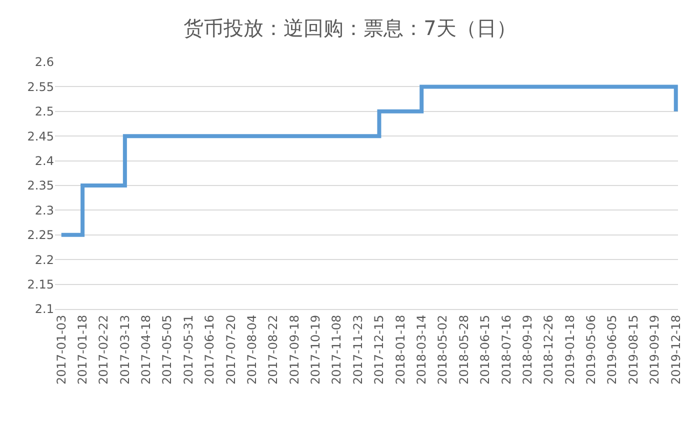 This screenshot has height=421, width=700. I want to click on x-tick-label: 2017-12-15, so click(379, 349).